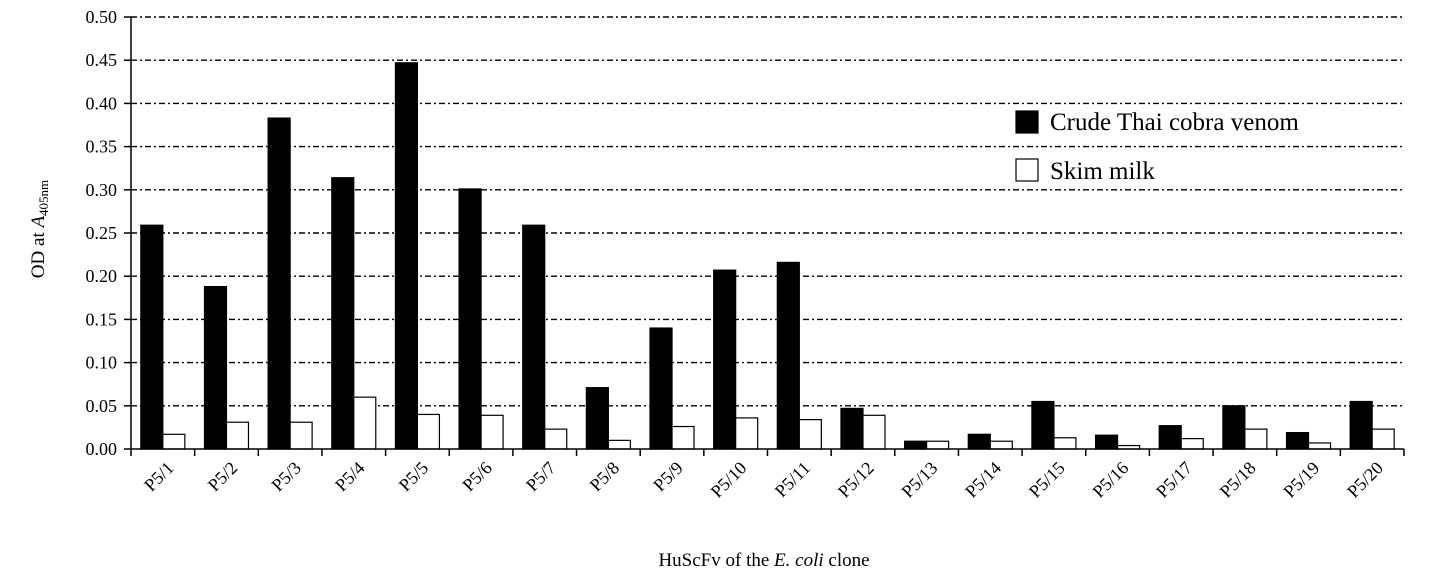 This screenshot has width=1430, height=574. What do you see at coordinates (476, 476) in the screenshot?
I see `x-tick-label: P5/6` at bounding box center [476, 476].